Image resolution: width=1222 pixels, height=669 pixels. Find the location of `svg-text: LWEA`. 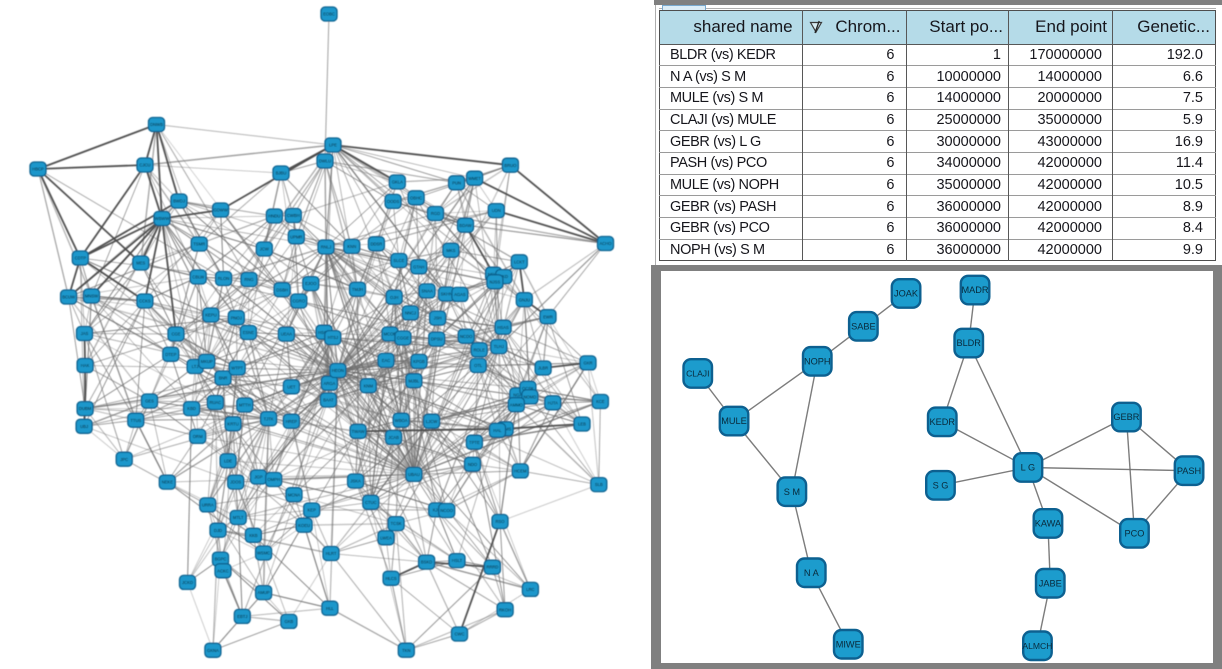

svg-text: LWEA is located at coordinates (386, 537).